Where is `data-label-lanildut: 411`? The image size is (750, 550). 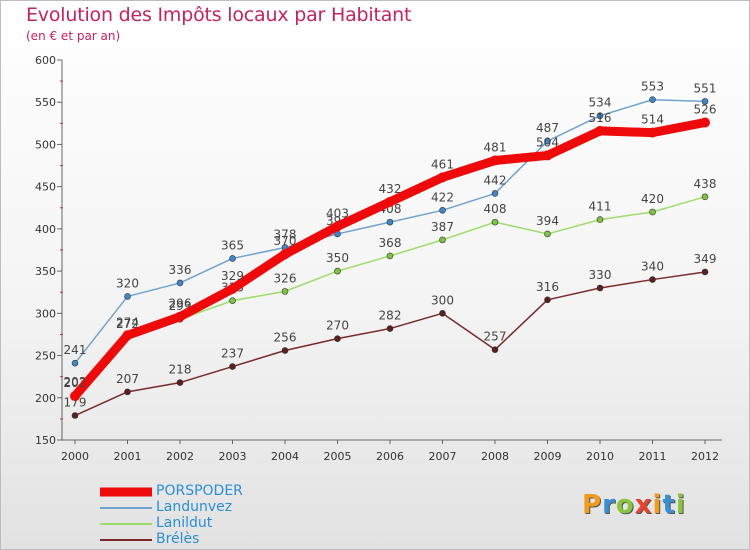
data-label-lanildut: 411 is located at coordinates (600, 207).